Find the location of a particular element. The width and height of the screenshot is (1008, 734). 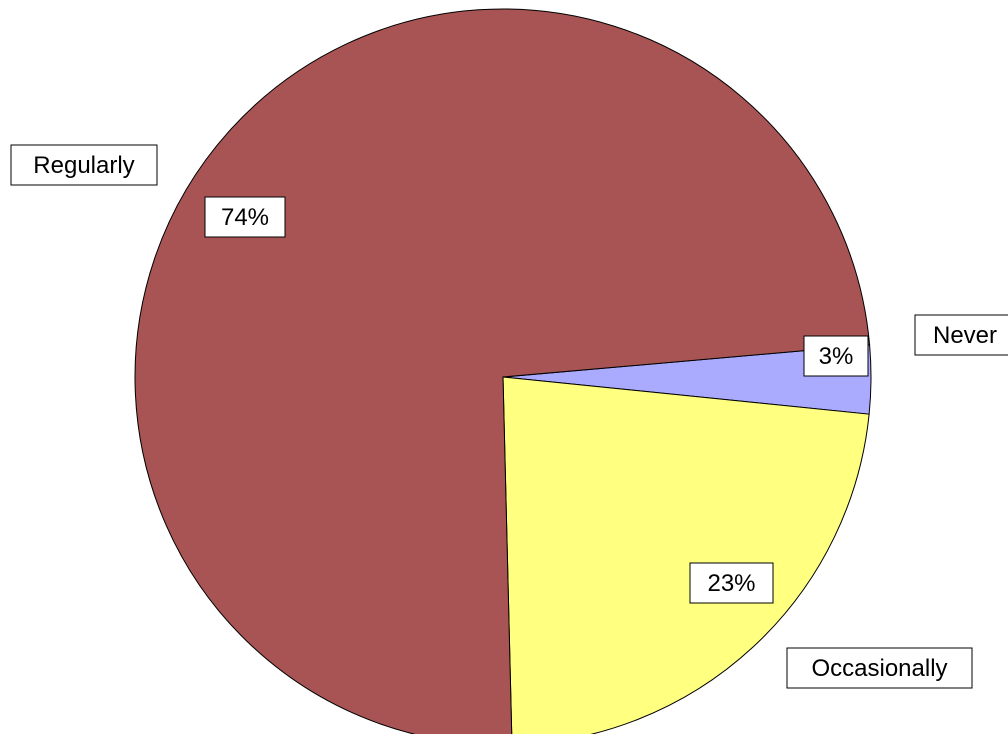

data-label-occasionally: 23% is located at coordinates (731, 583).